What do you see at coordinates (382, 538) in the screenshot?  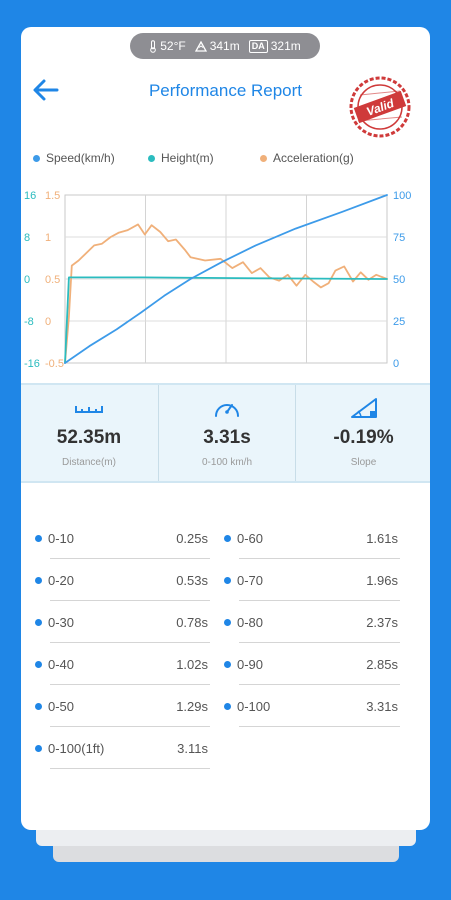 I see `split-time: 1.61s` at bounding box center [382, 538].